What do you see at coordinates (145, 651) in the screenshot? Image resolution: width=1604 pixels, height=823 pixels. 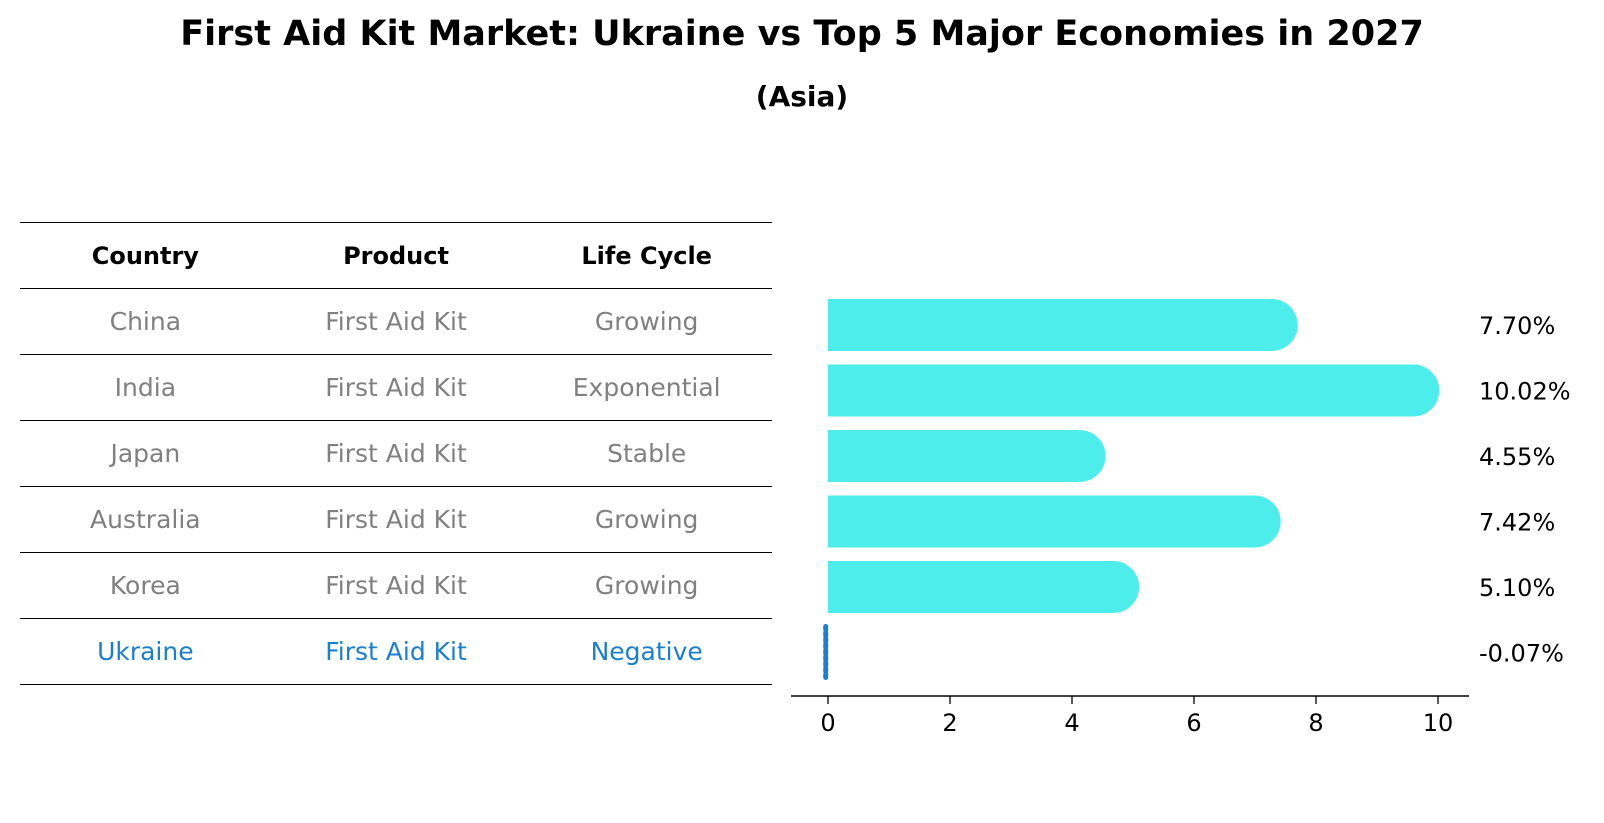 I see `cell-country: Ukraine` at bounding box center [145, 651].